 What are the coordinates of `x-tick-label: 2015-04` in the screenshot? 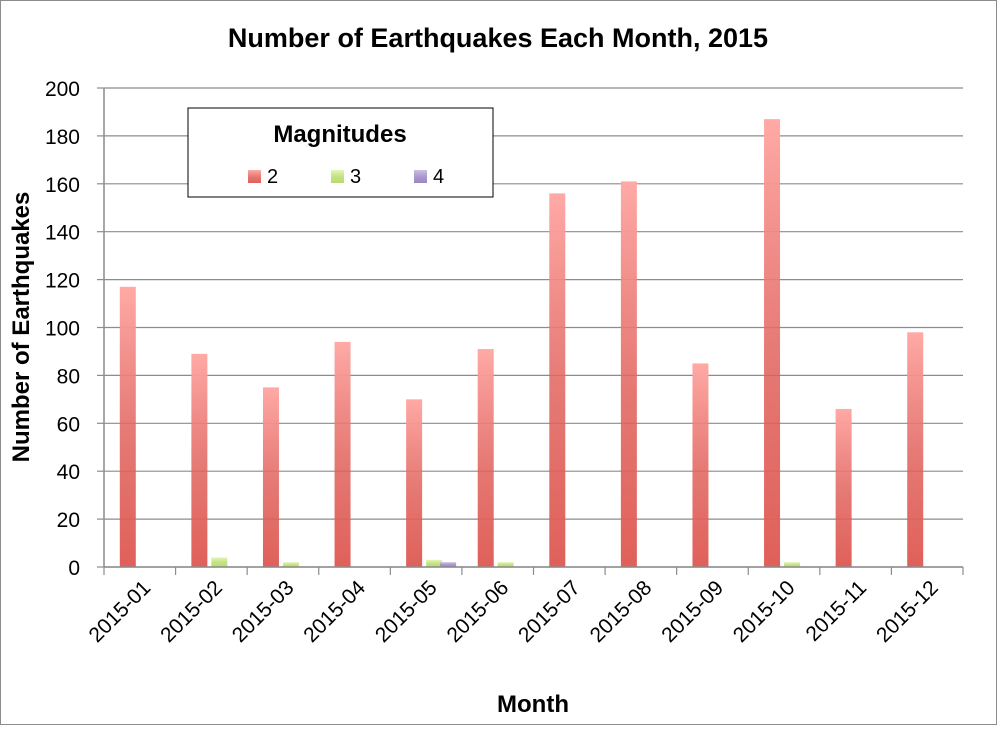 It's located at (334, 611).